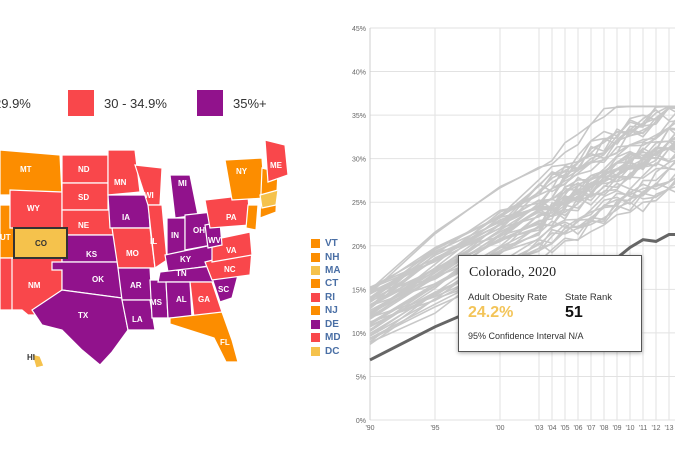 This screenshot has height=450, width=675. What do you see at coordinates (491, 312) in the screenshot?
I see `tooltip-rate-value: 24.2%` at bounding box center [491, 312].